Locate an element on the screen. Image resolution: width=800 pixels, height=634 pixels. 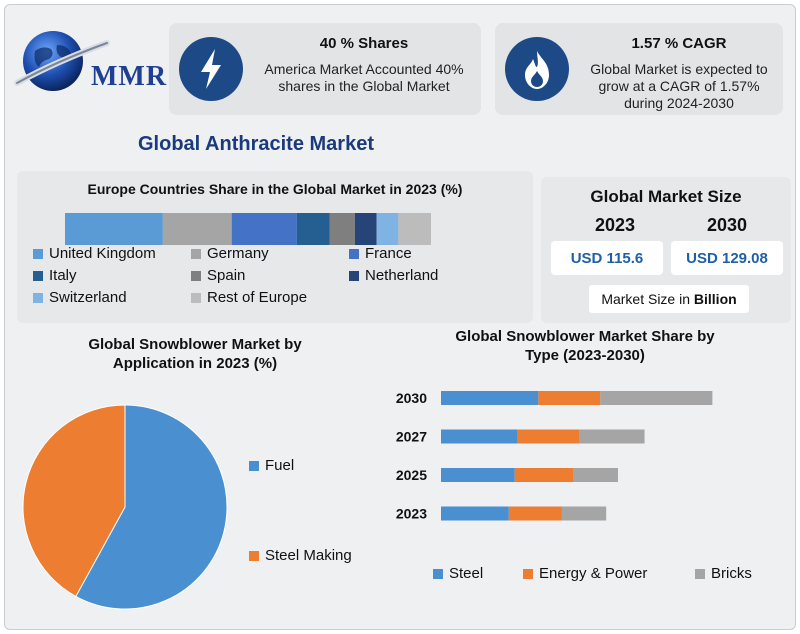
page-title: Global Anthracite Market is located at coordinates (256, 144).